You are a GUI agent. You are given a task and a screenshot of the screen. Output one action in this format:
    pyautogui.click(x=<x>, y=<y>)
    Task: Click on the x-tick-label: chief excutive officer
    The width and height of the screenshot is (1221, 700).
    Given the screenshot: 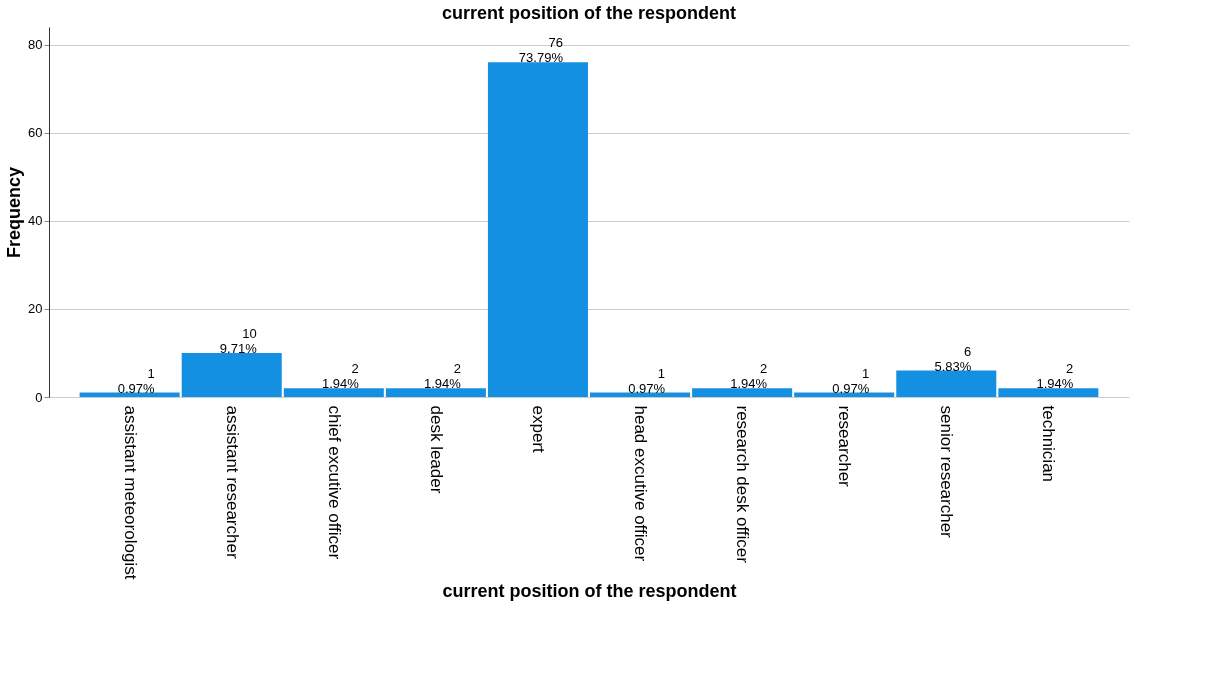 What is the action you would take?
    pyautogui.click(x=334, y=482)
    